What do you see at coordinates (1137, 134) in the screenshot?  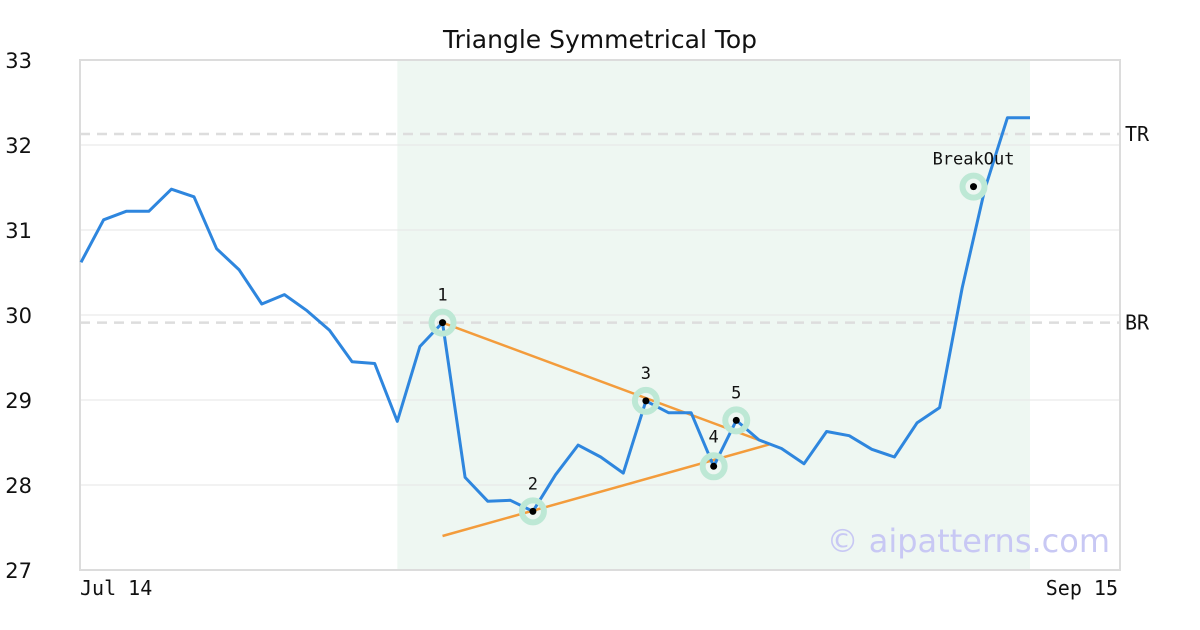 I see `reference-label-tr: TR` at bounding box center [1137, 134].